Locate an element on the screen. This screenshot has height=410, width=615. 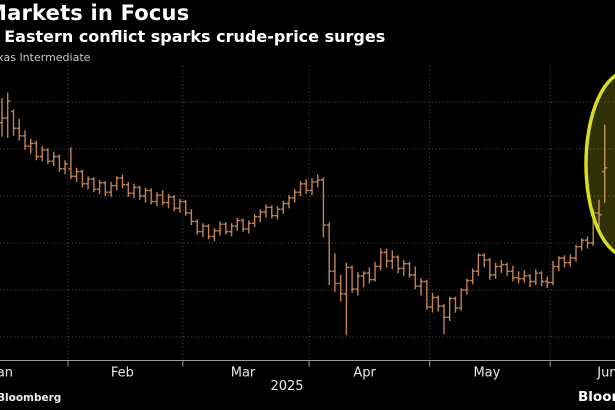
x-axis-label: Jun is located at coordinates (605, 373).